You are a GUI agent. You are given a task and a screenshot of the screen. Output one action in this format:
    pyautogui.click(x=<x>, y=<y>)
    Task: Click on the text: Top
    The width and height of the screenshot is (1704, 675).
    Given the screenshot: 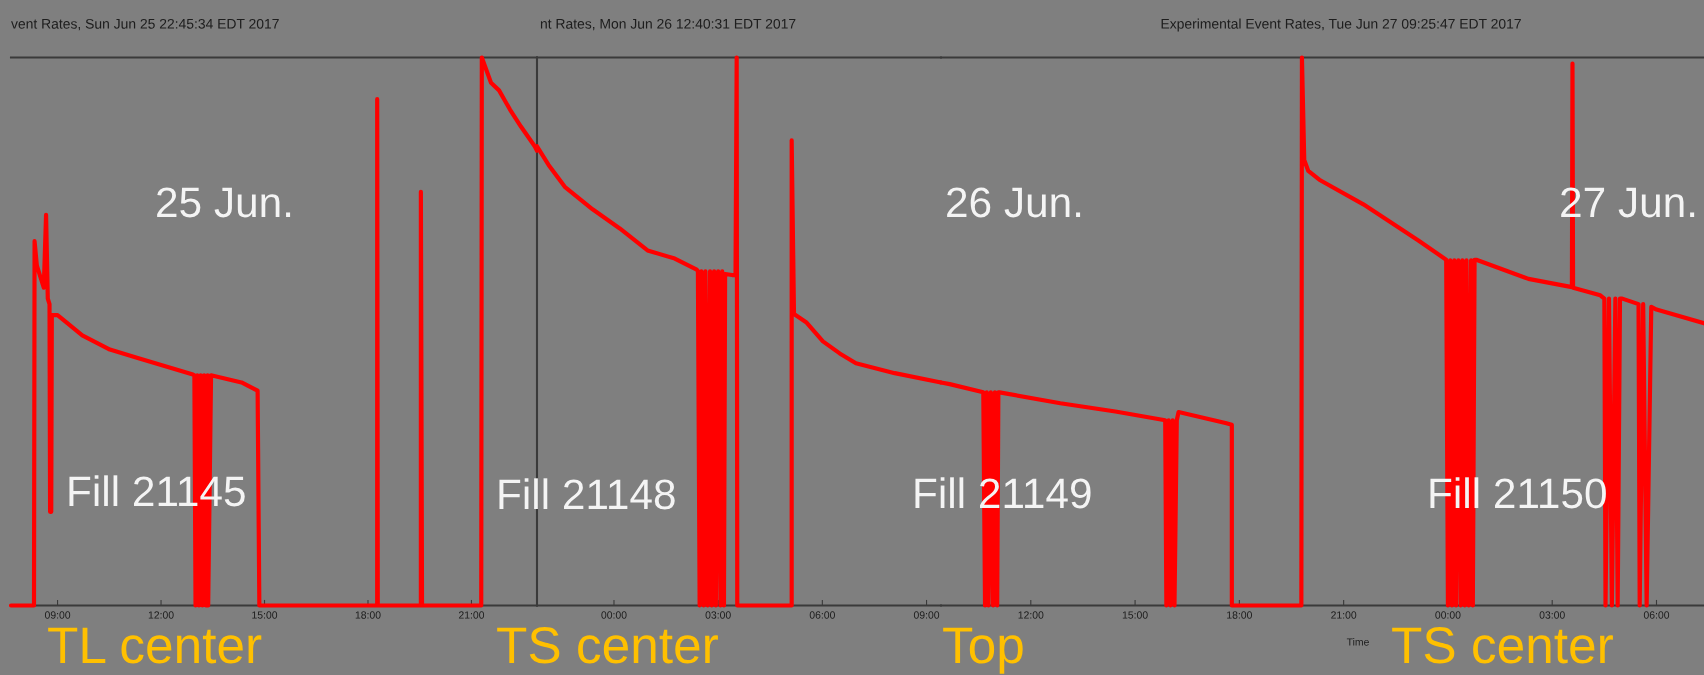 What is the action you would take?
    pyautogui.click(x=983, y=650)
    